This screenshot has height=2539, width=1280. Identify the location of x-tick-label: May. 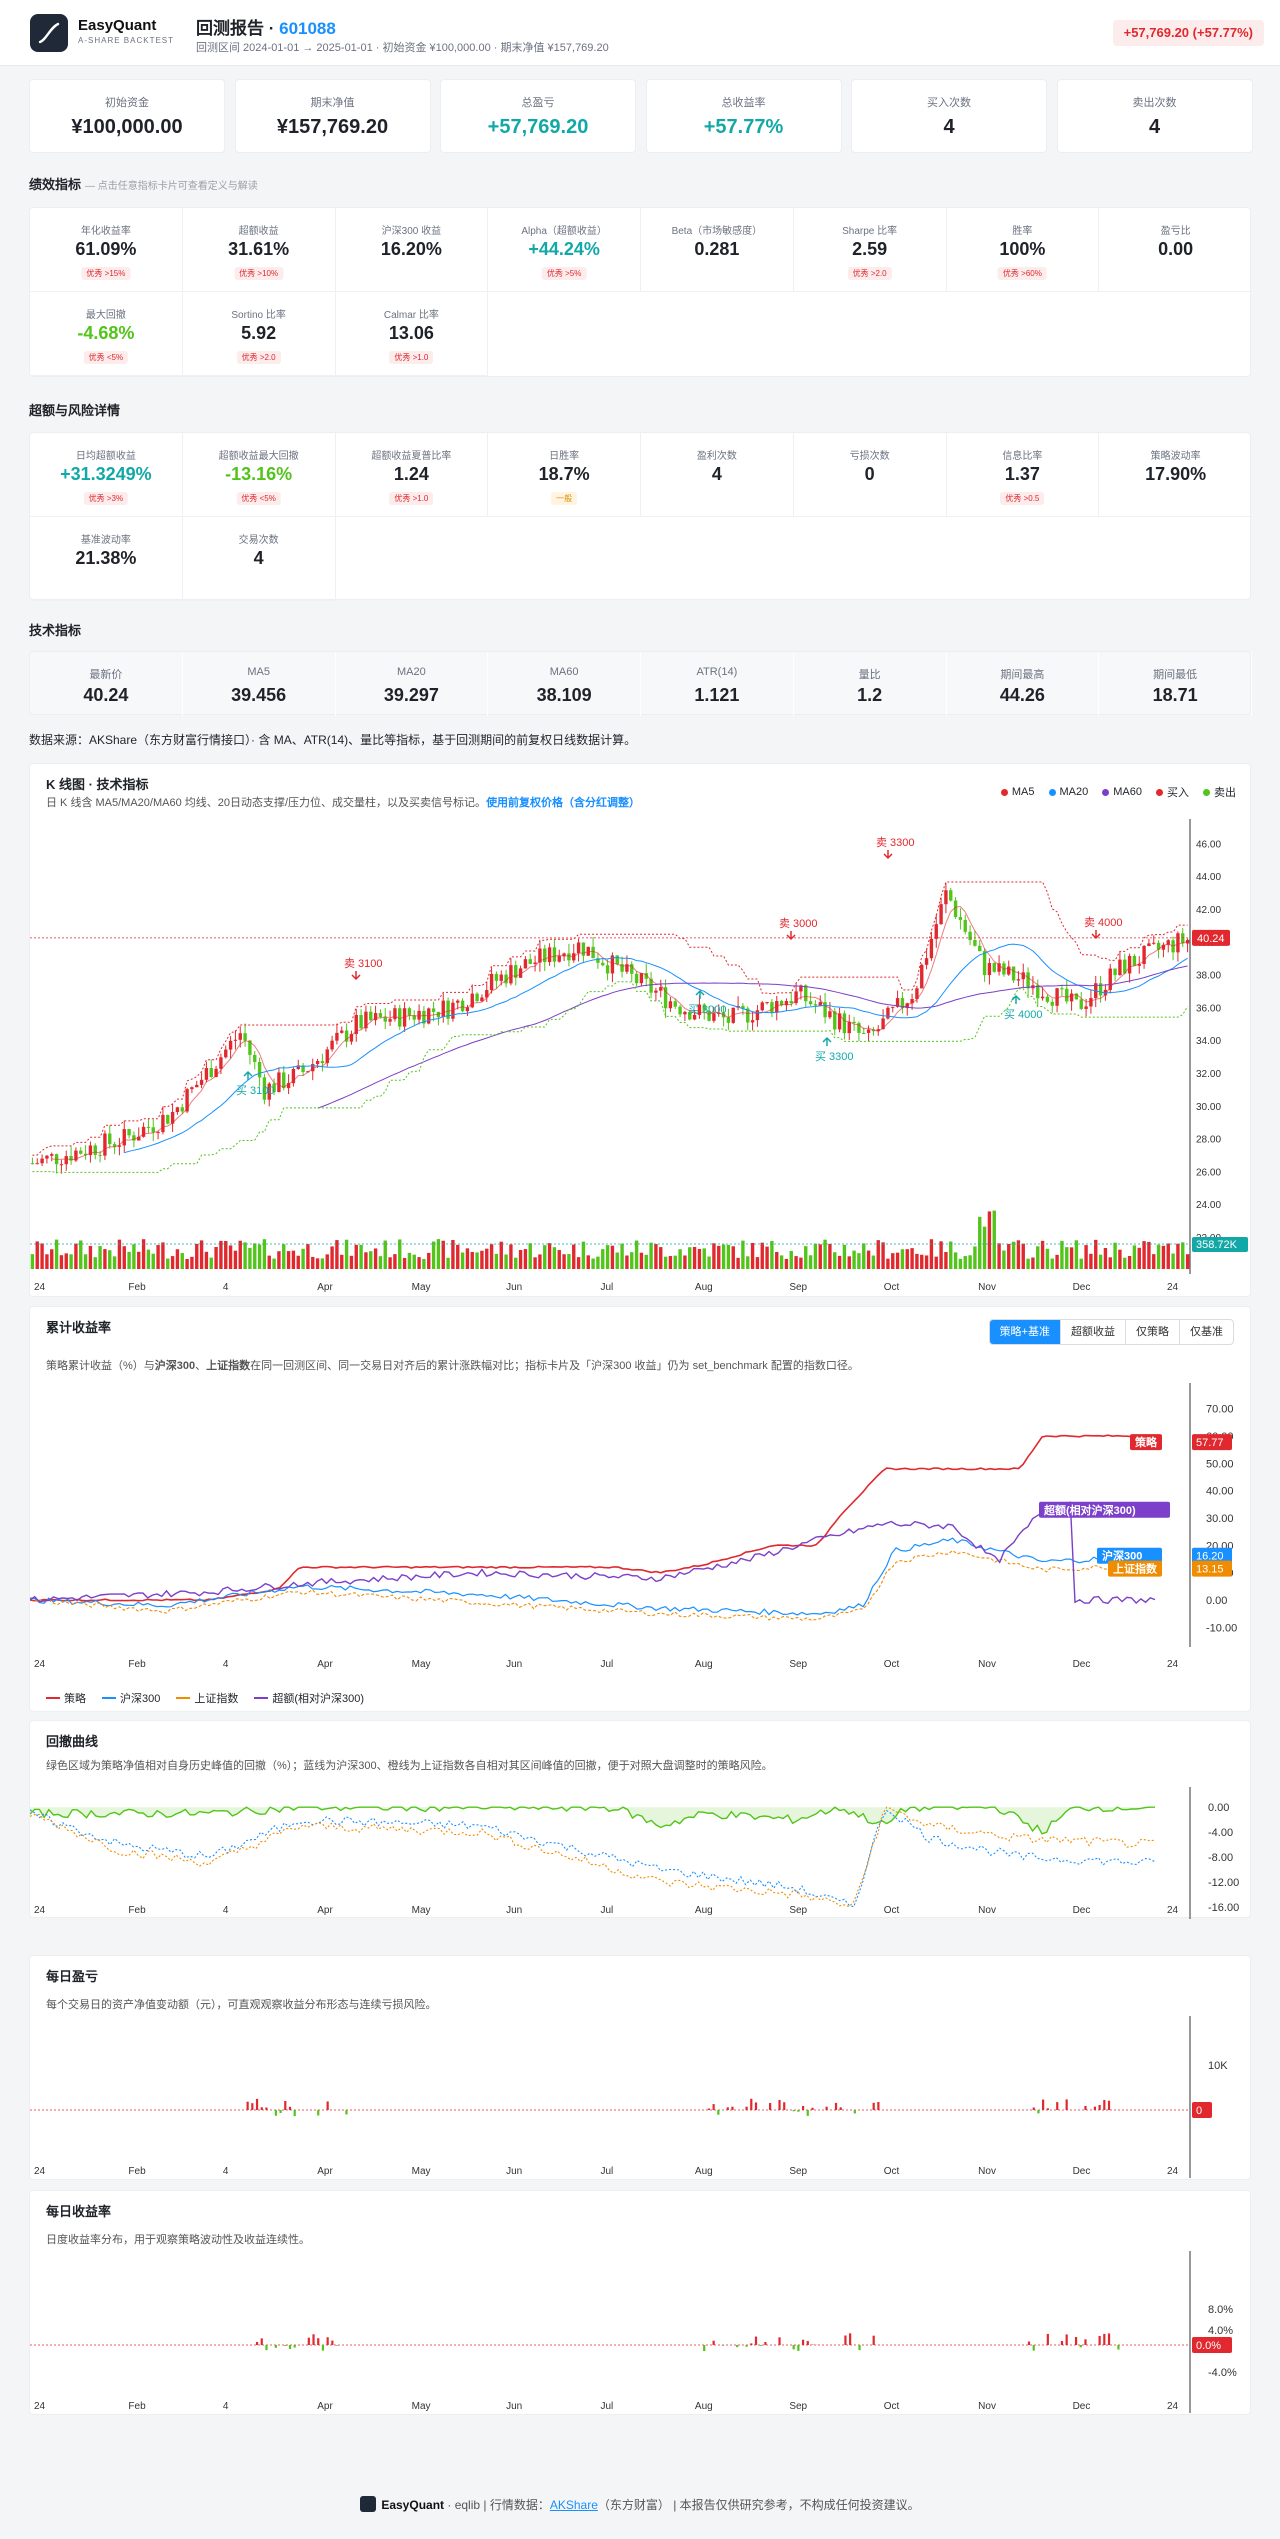
(421, 2406).